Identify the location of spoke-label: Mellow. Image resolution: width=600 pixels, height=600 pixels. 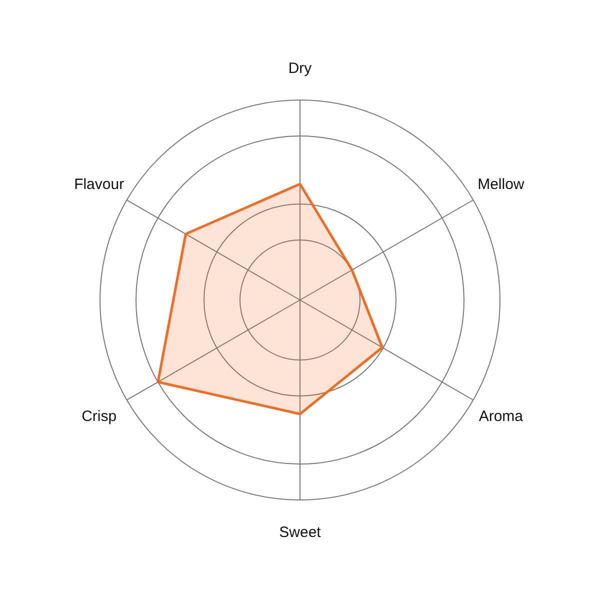
(501, 184).